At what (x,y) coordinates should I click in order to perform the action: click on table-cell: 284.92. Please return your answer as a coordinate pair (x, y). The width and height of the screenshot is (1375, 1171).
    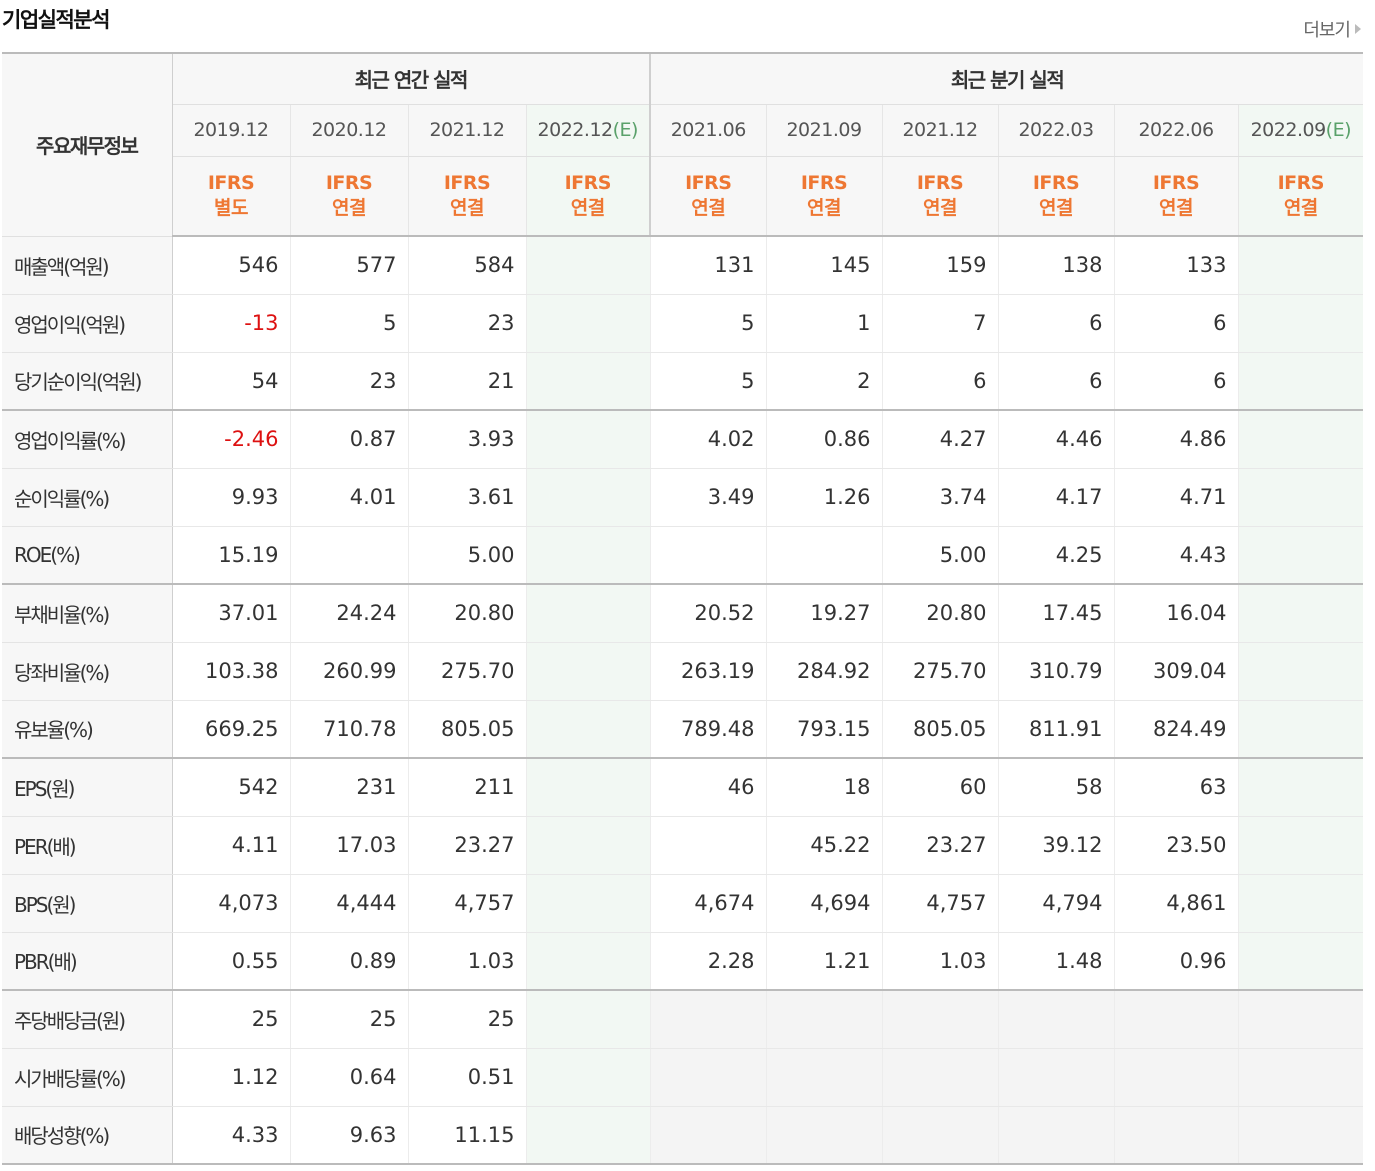
    Looking at the image, I should click on (824, 671).